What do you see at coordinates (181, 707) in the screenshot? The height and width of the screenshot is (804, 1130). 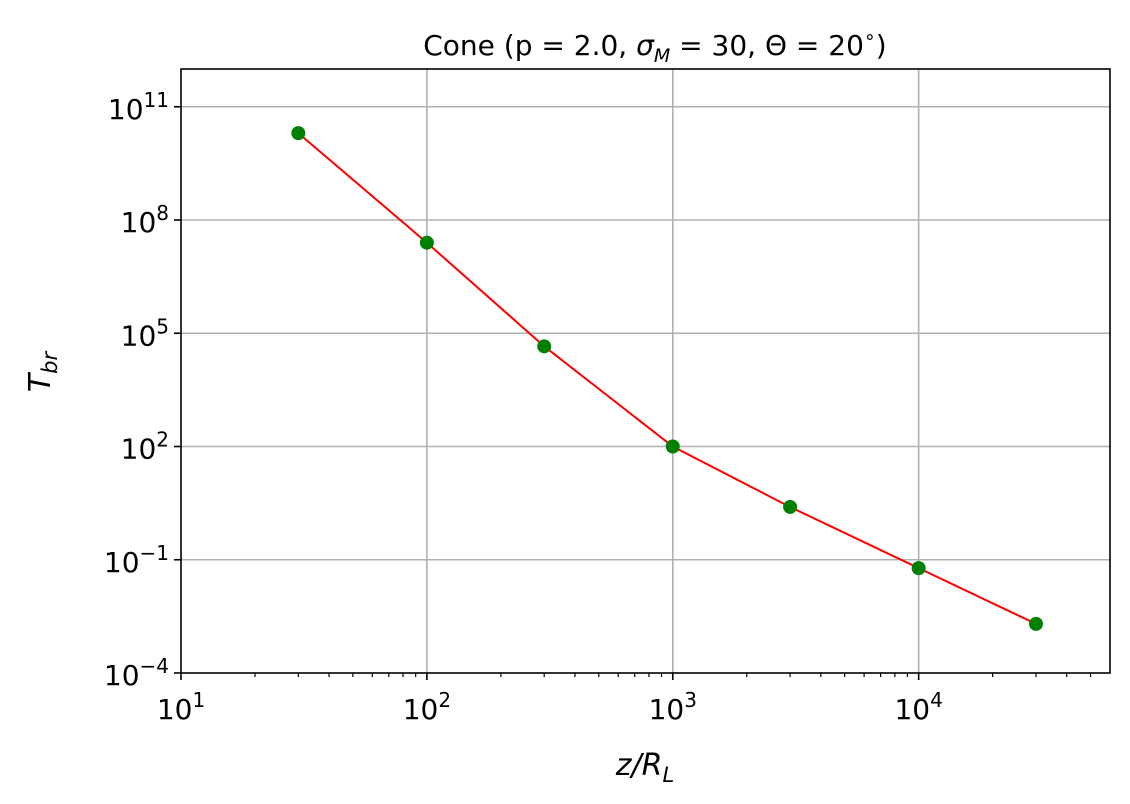 I see `x-tick-label: 10¹` at bounding box center [181, 707].